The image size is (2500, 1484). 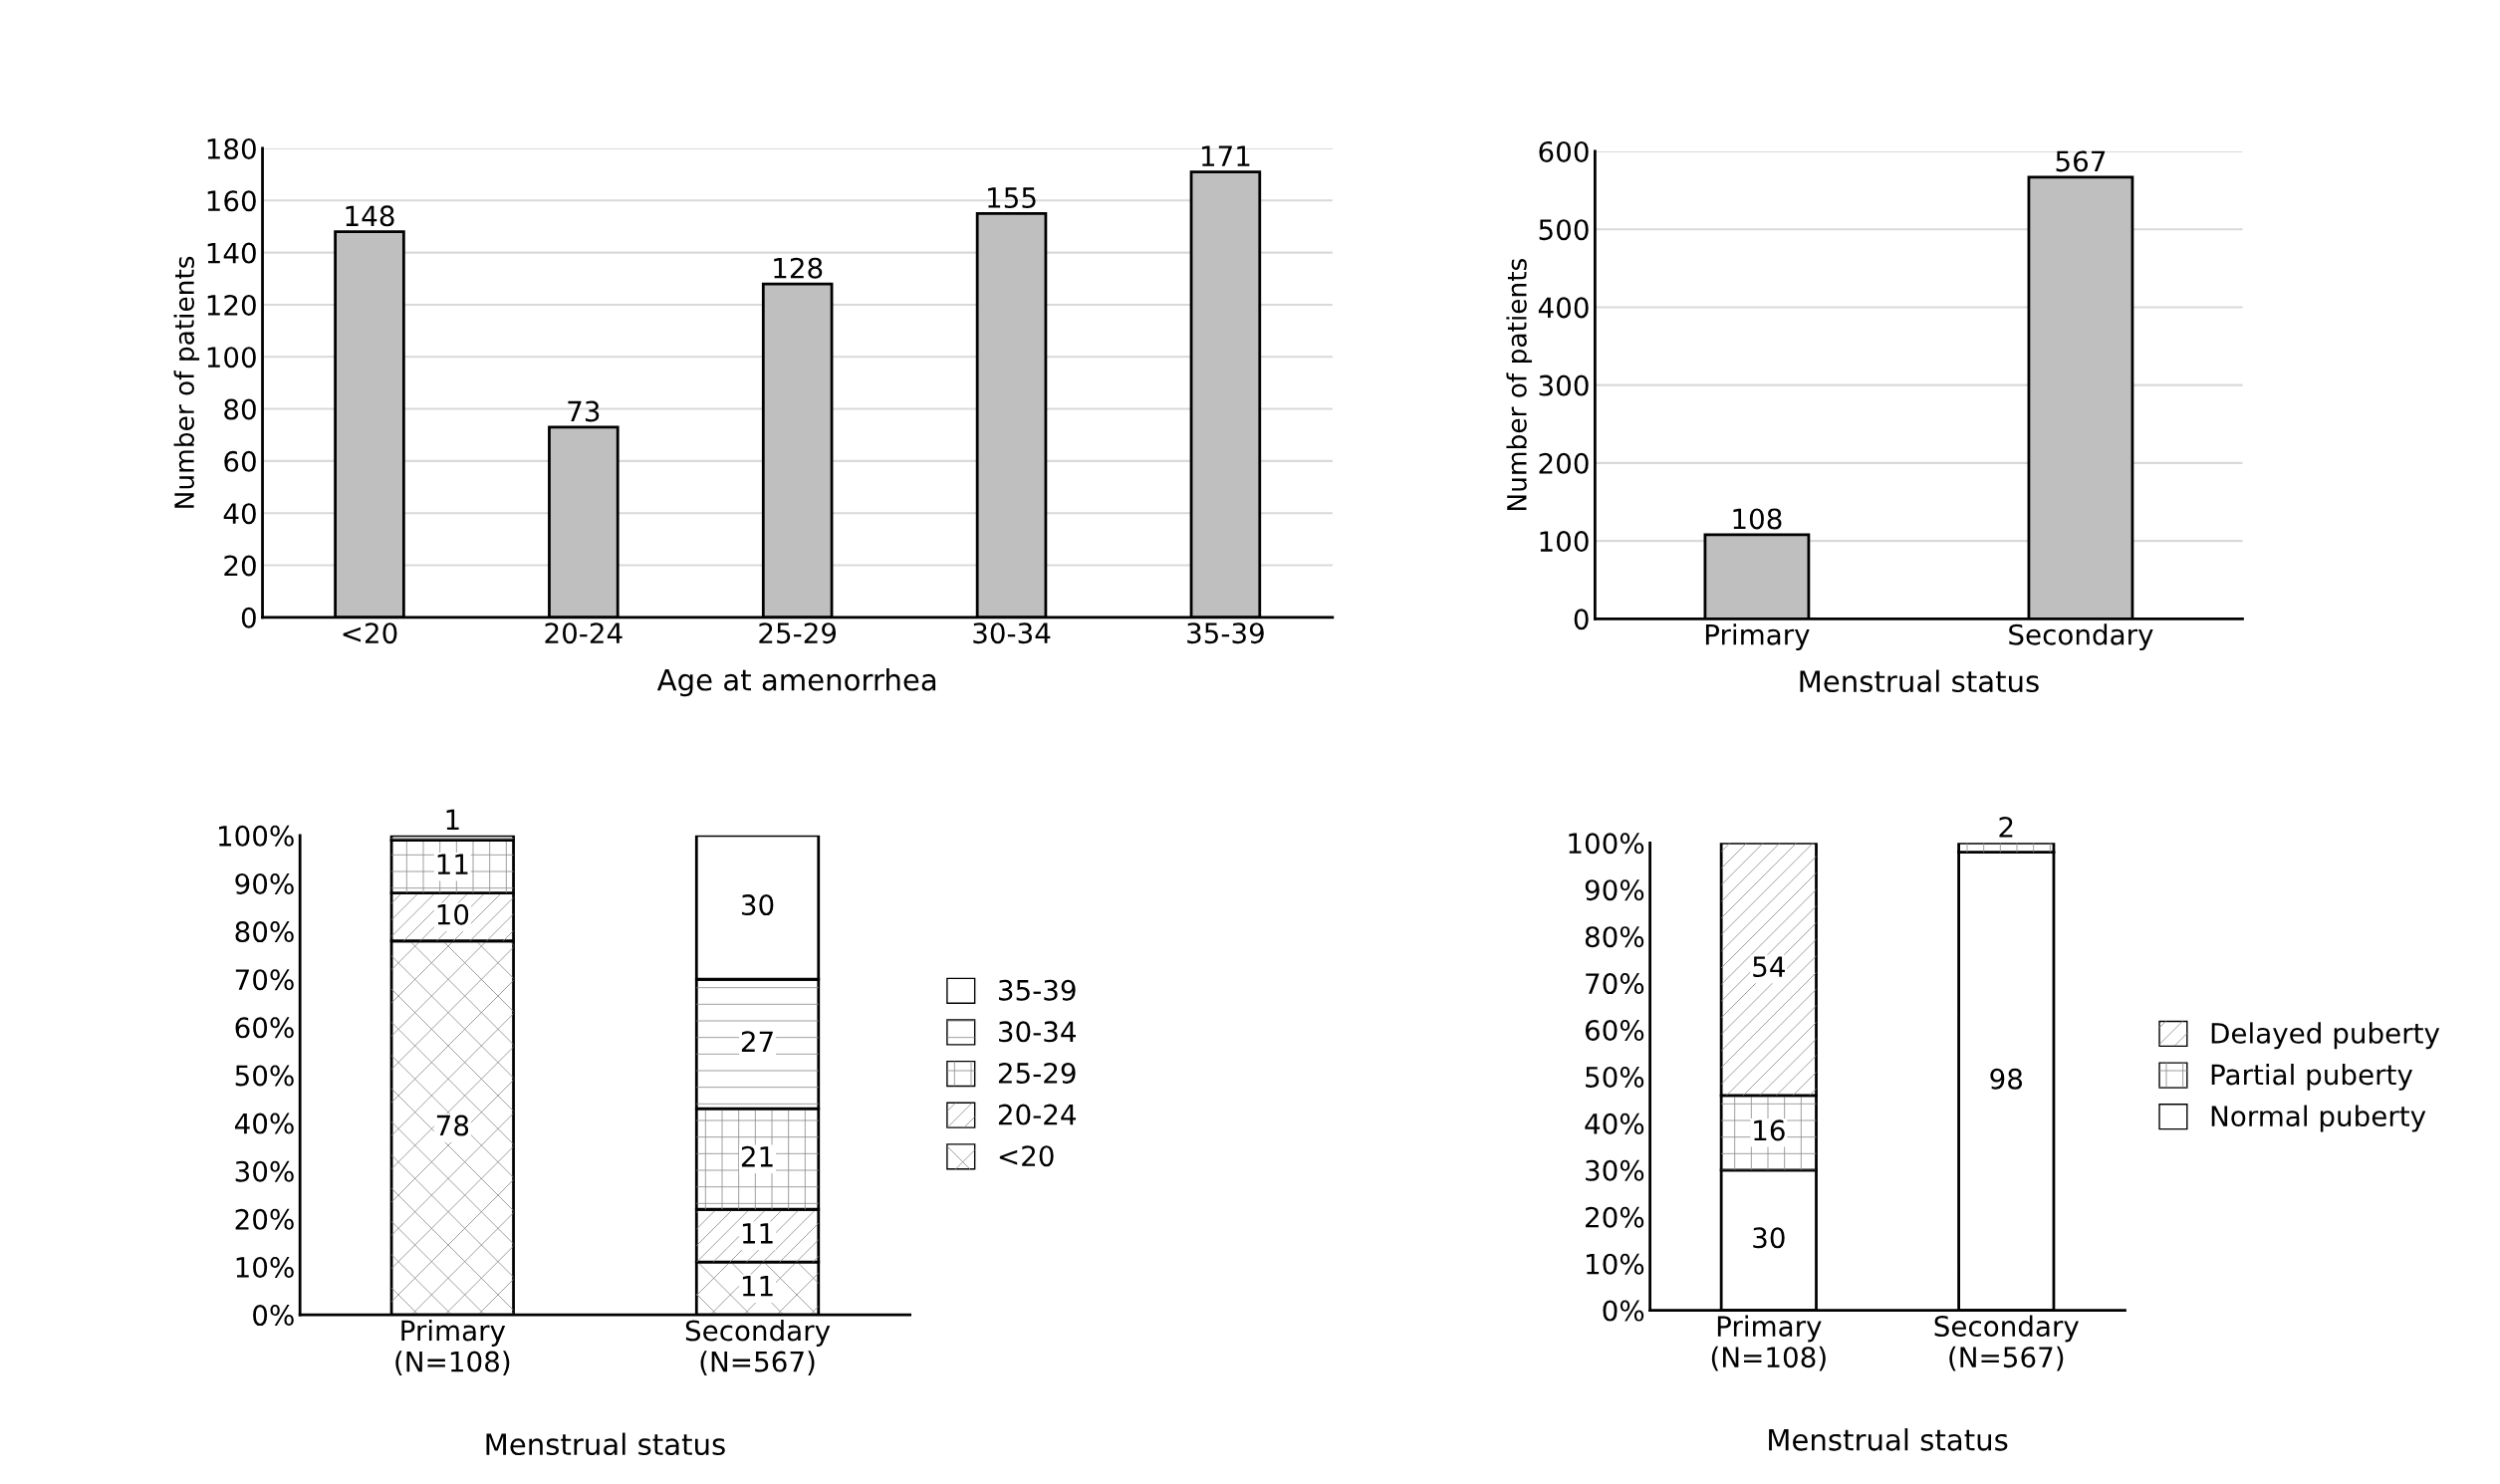 I want to click on data-label: 128, so click(x=798, y=268).